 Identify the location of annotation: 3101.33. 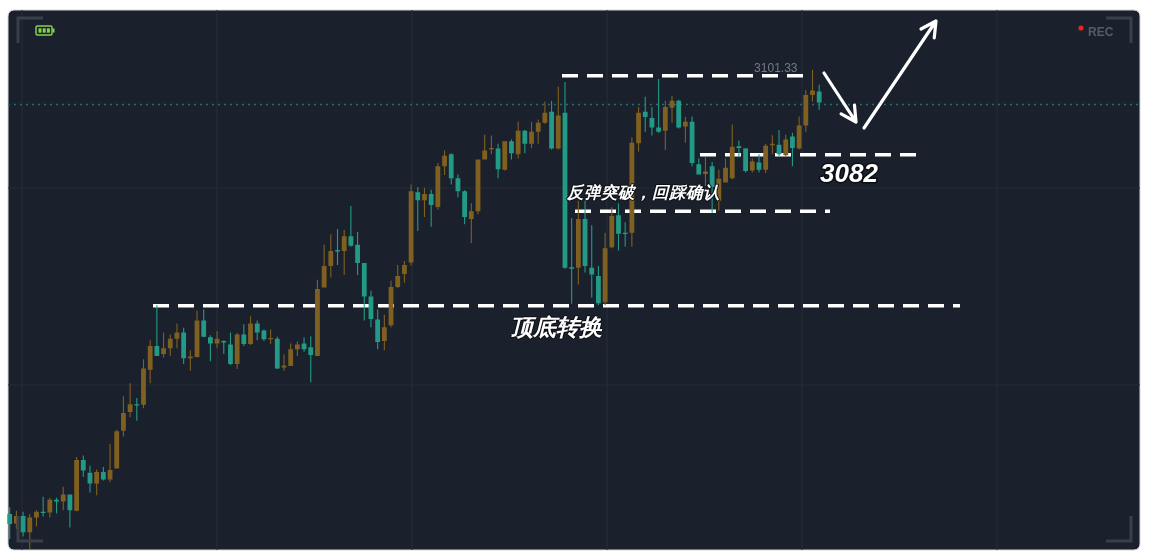
(776, 68).